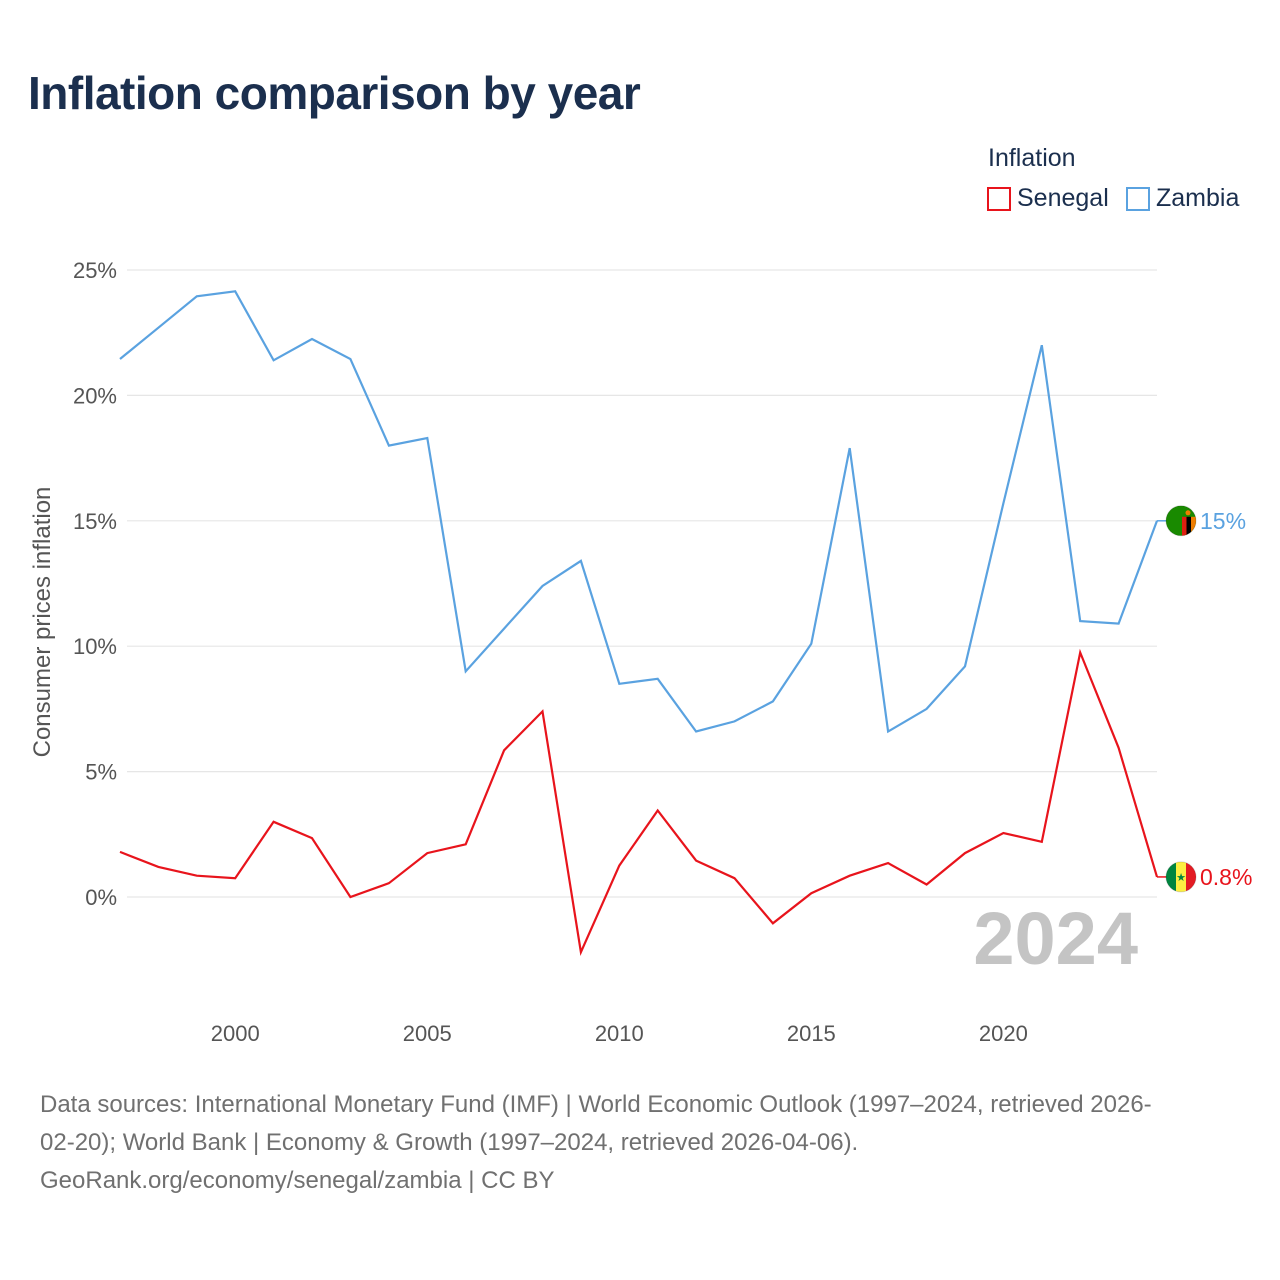 This screenshot has width=1280, height=1280. I want to click on y-tick-label: 10%, so click(95, 646).